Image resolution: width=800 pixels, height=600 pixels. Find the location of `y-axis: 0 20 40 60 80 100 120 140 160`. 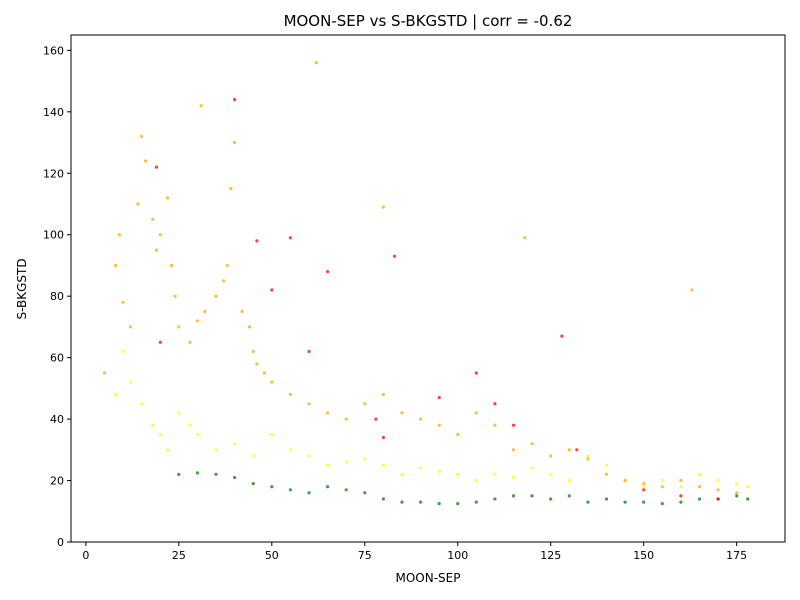

y-axis: 0 20 40 60 80 100 120 140 160 is located at coordinates (57, 296).